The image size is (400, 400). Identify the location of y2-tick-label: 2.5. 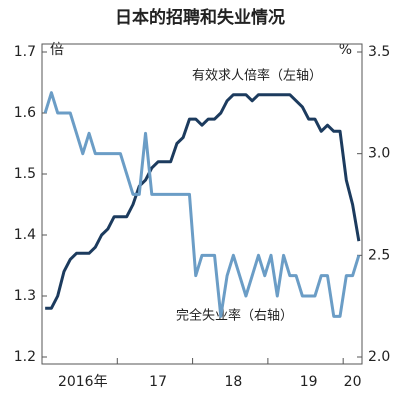
(379, 255).